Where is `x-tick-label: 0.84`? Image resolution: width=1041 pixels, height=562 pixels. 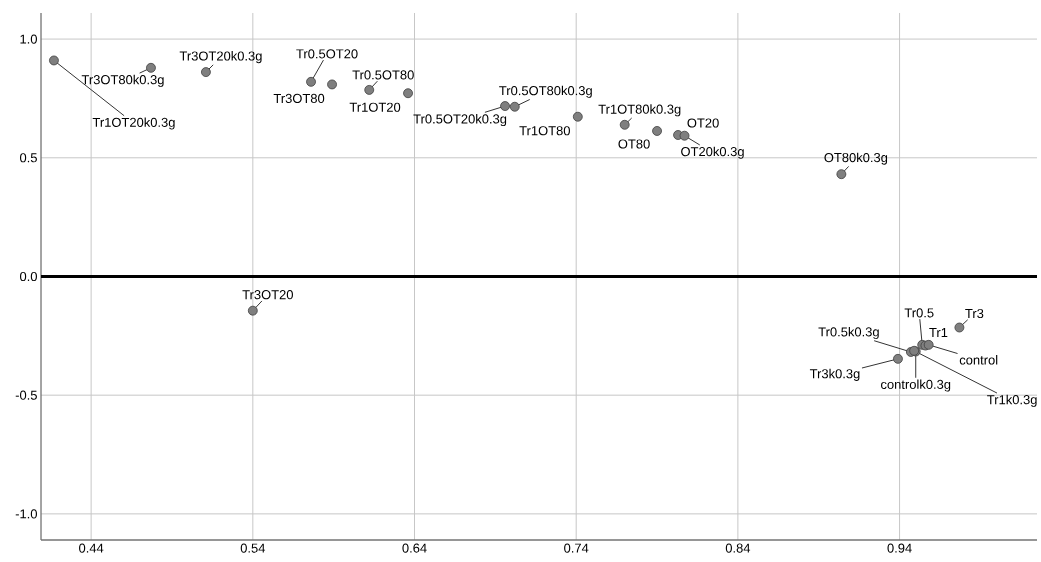 x-tick-label: 0.84 is located at coordinates (738, 548).